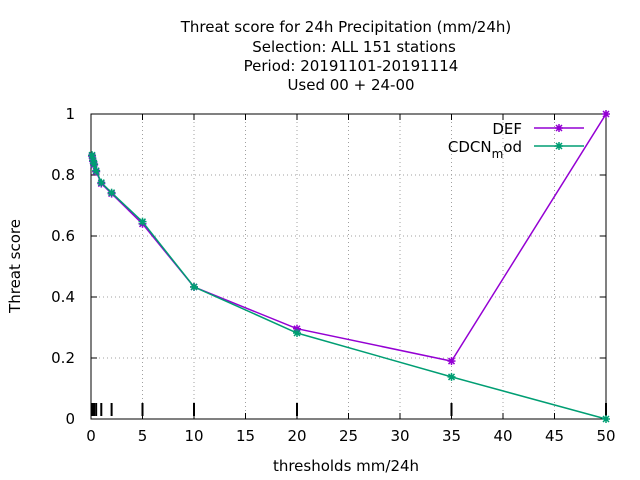  What do you see at coordinates (63, 236) in the screenshot?
I see `y-tick-label-3: 0.6` at bounding box center [63, 236].